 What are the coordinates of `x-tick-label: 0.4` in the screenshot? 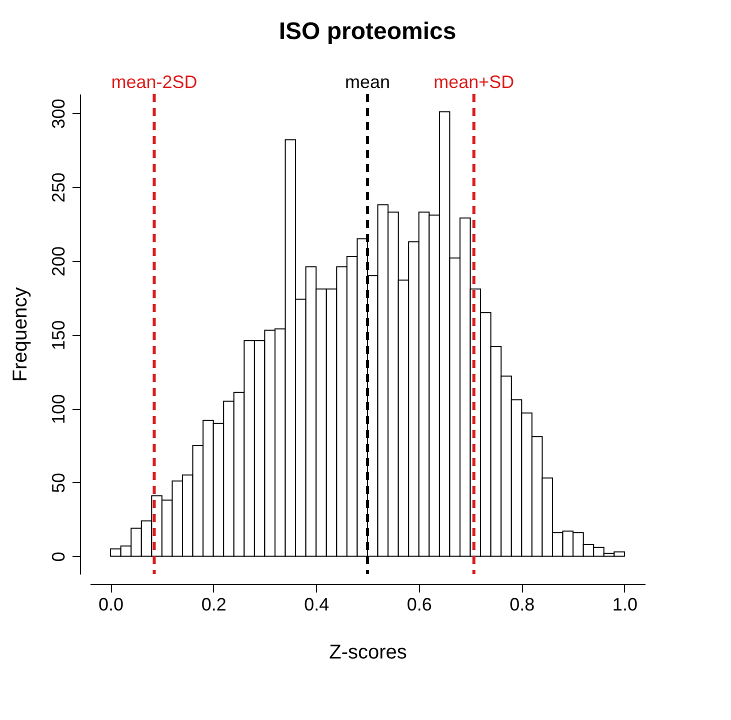 It's located at (317, 604).